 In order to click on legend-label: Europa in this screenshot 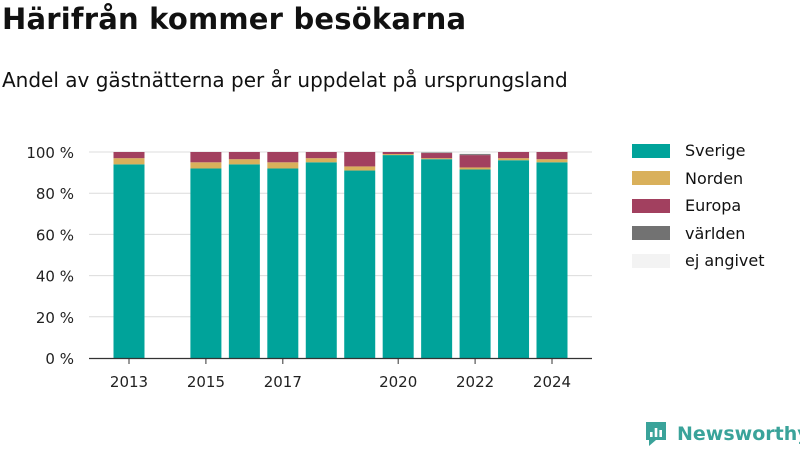, I will do `click(713, 206)`.